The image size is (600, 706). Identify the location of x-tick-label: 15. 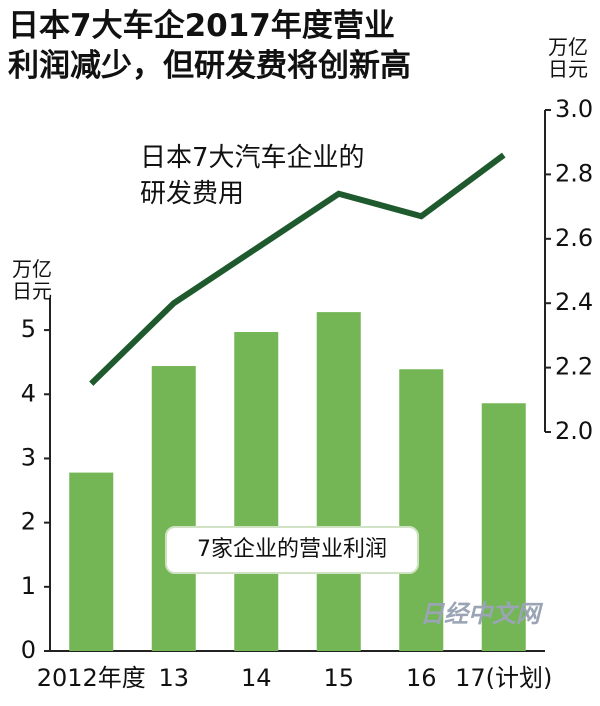
(338, 678).